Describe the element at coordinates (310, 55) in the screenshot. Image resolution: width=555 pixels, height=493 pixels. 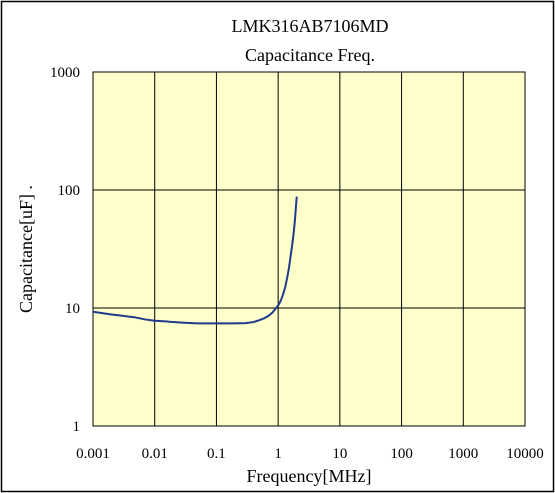
I see `chart-subtitle: Capacitance Freq.` at that location.